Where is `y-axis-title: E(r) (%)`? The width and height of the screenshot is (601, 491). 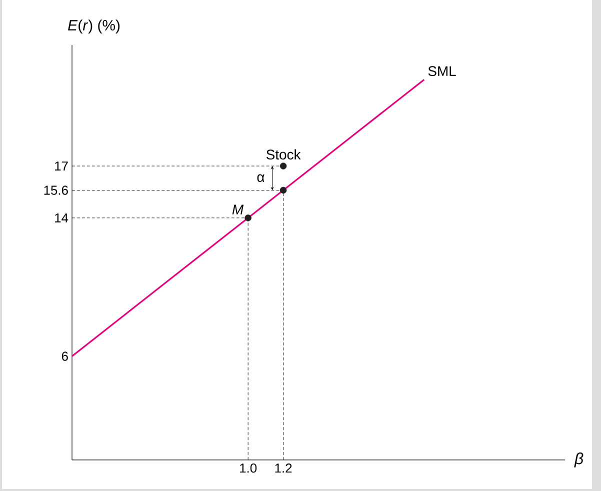
y-axis-title: E(r) (%) is located at coordinates (94, 27).